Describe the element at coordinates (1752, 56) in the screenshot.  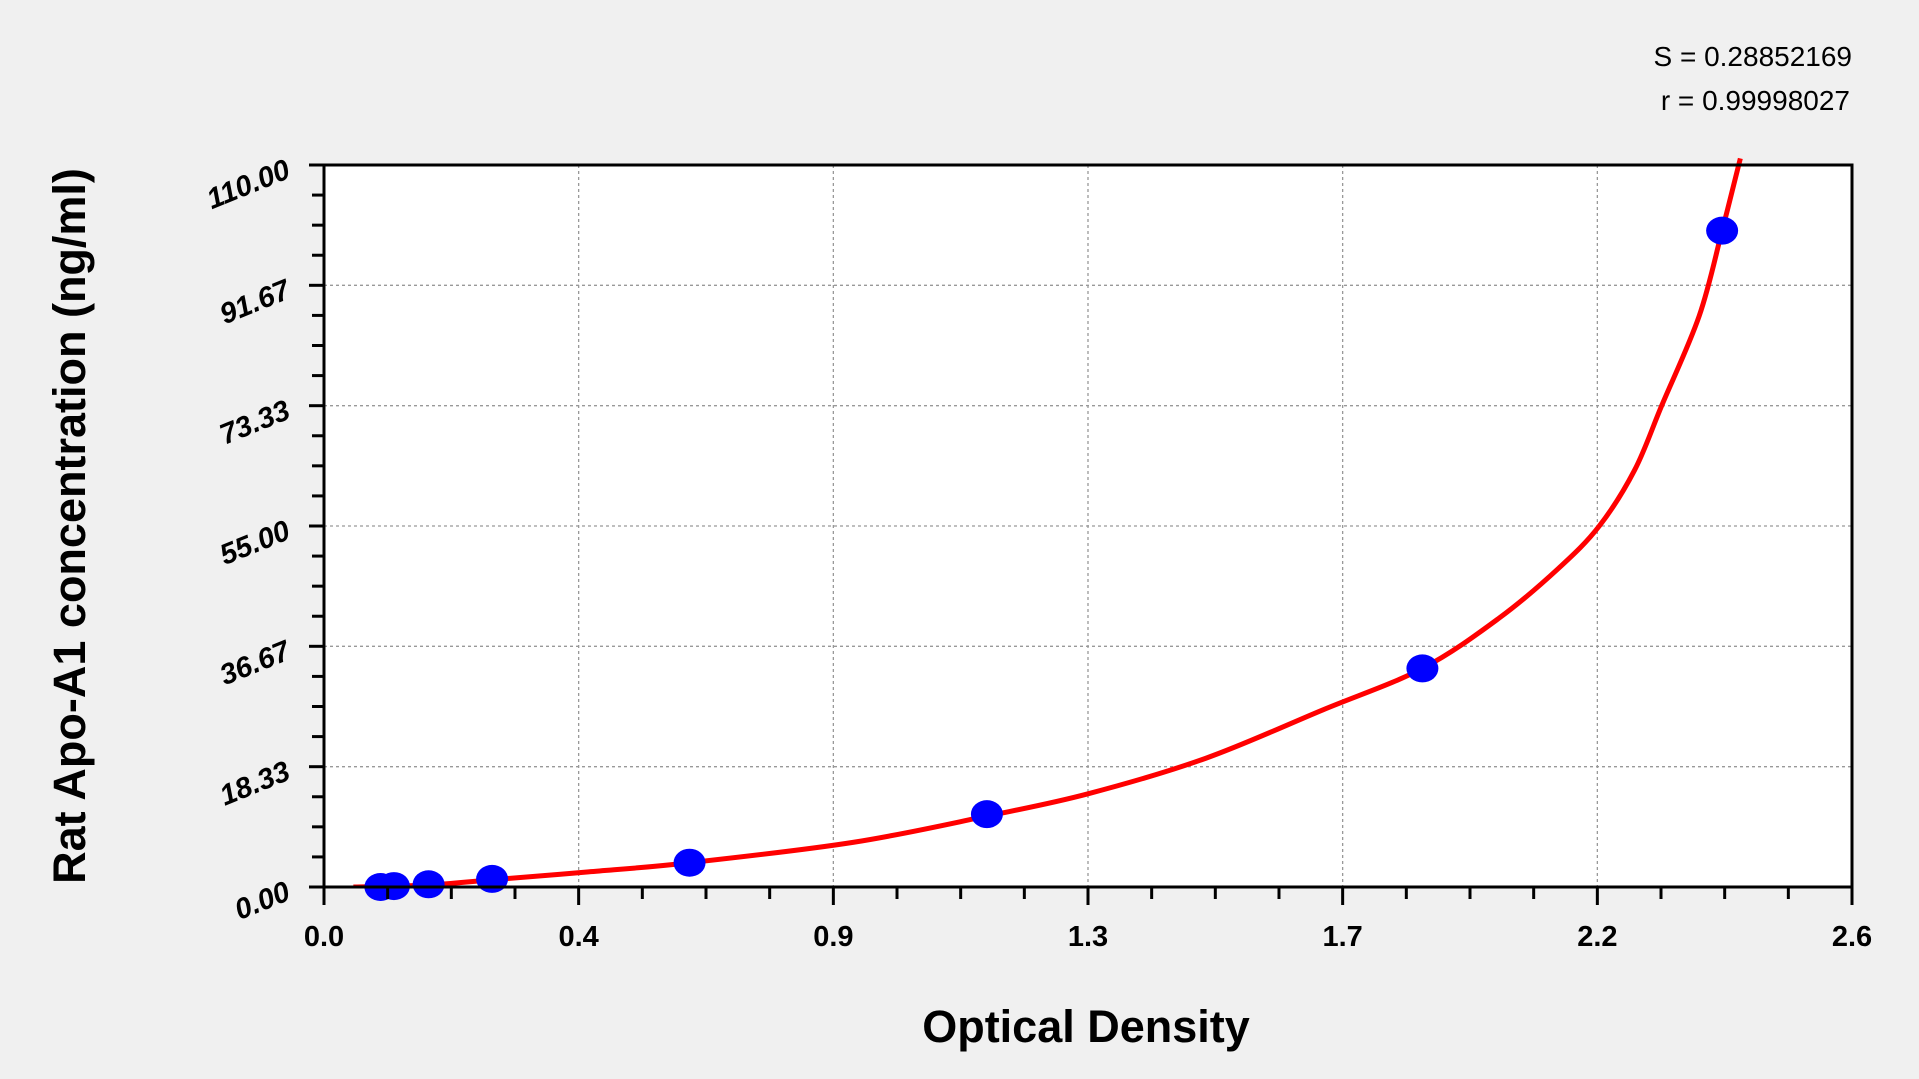
I see `stat-s: S = 0.28852169` at that location.